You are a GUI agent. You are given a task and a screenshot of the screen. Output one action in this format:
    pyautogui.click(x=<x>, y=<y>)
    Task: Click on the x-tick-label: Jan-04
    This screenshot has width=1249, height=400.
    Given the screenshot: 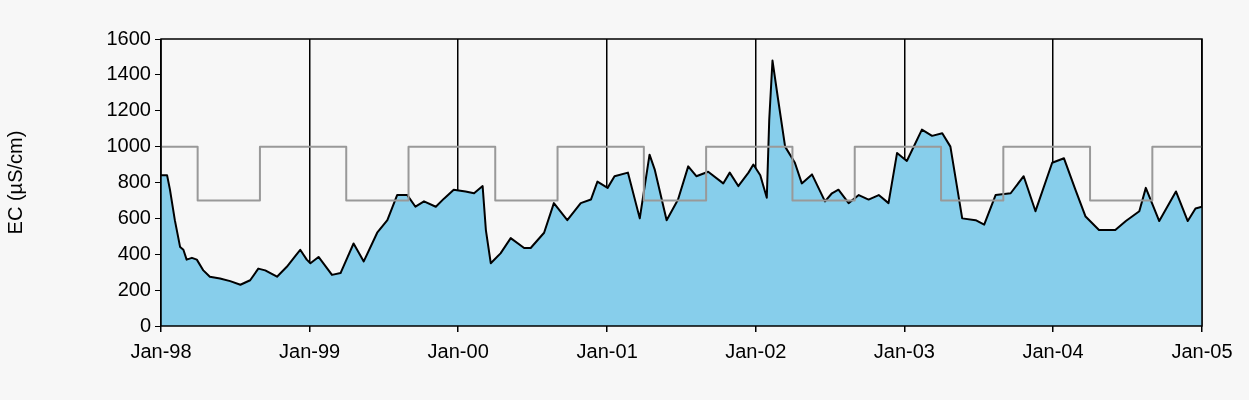 What is the action you would take?
    pyautogui.click(x=1053, y=350)
    